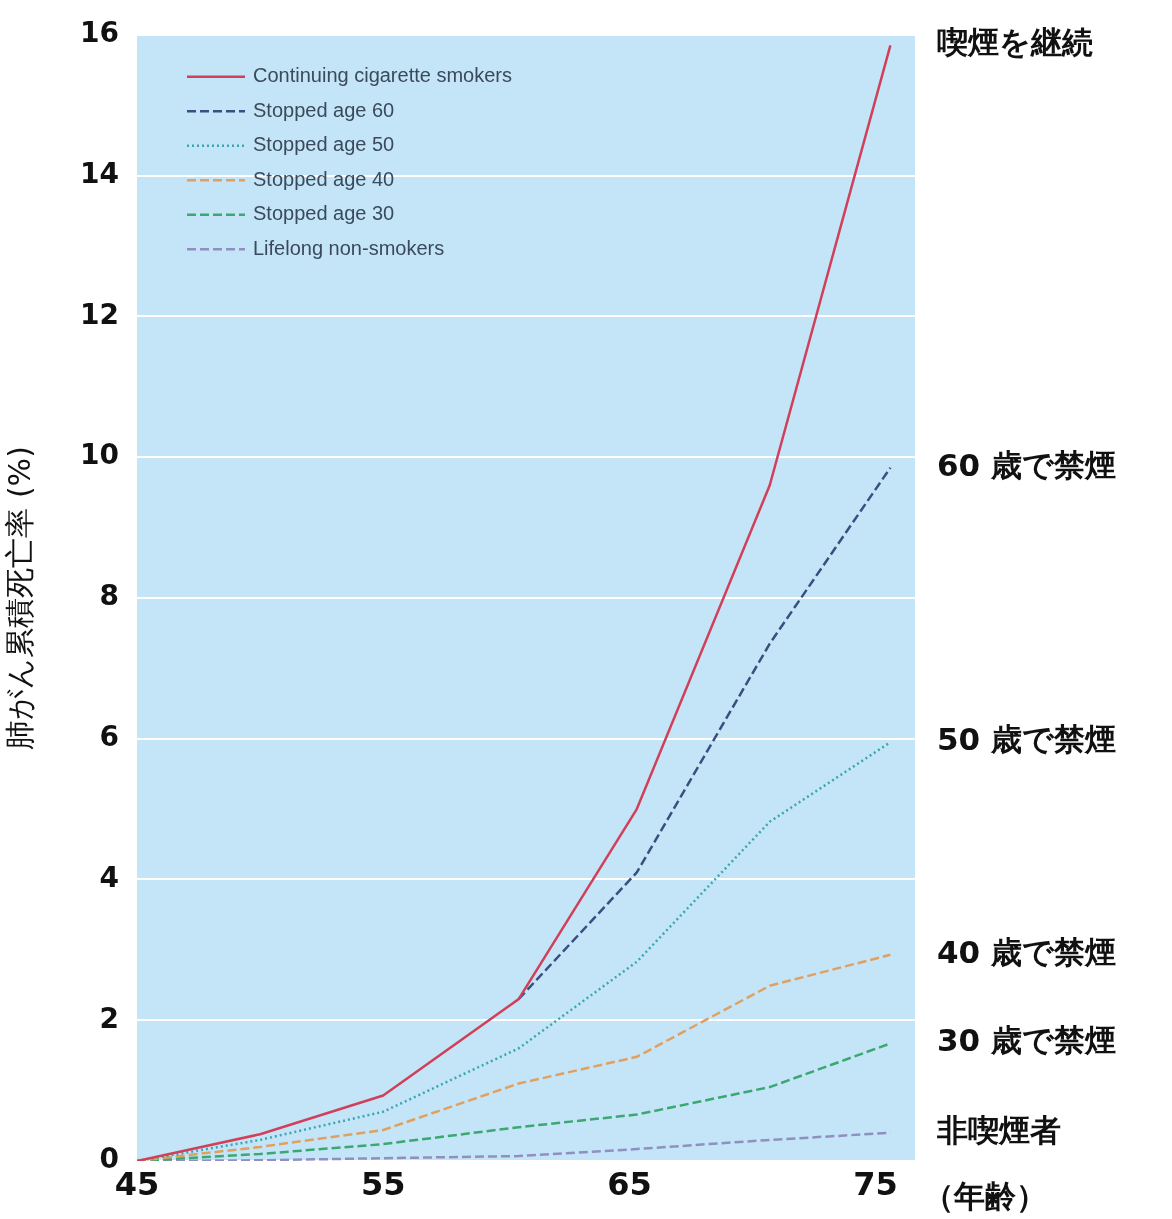  What do you see at coordinates (324, 144) in the screenshot?
I see `legend-label: Stopped age 50` at bounding box center [324, 144].